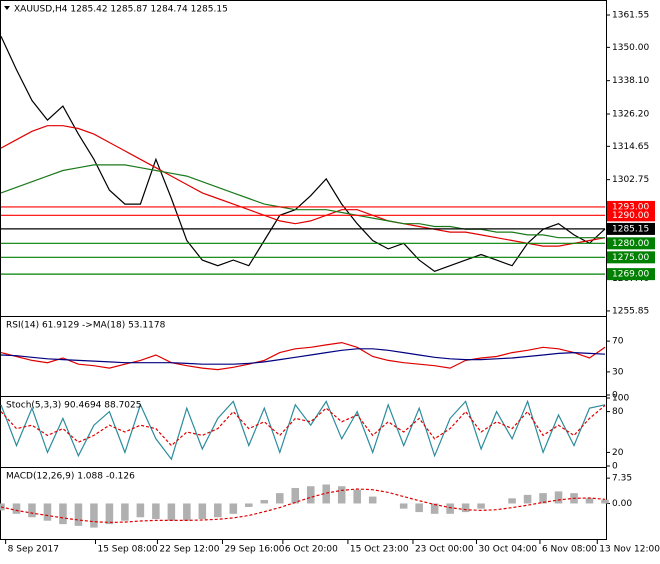 This screenshot has width=660, height=564. What do you see at coordinates (630, 147) in the screenshot?
I see `y-tick-label: 1314.65` at bounding box center [630, 147].